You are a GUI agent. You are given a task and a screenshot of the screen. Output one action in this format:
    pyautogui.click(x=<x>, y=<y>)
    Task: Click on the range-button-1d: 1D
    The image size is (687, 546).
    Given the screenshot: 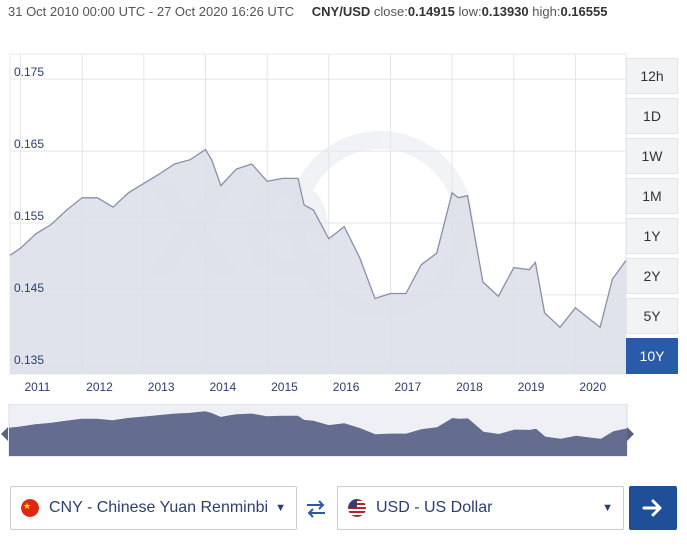 What is the action you would take?
    pyautogui.click(x=652, y=116)
    